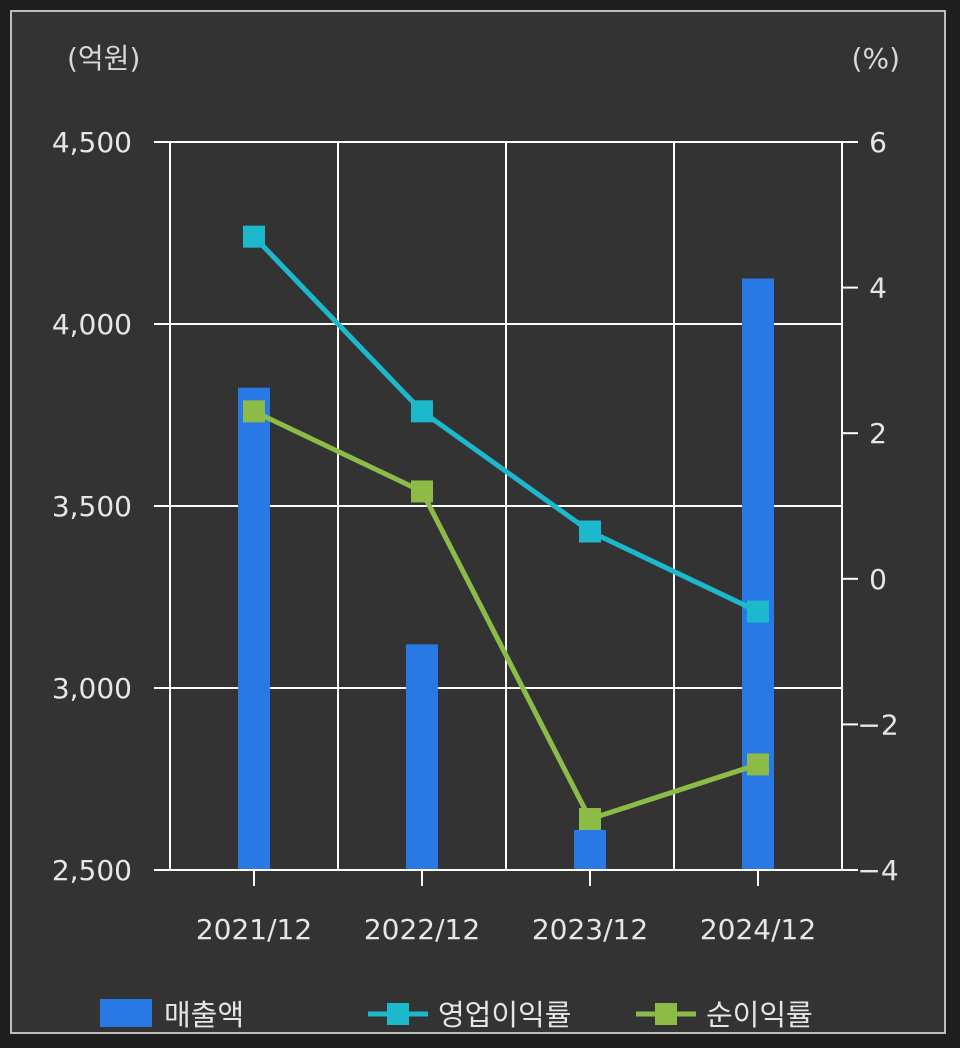 Image resolution: width=960 pixels, height=1048 pixels. I want to click on bar-2021/12, so click(254, 628).